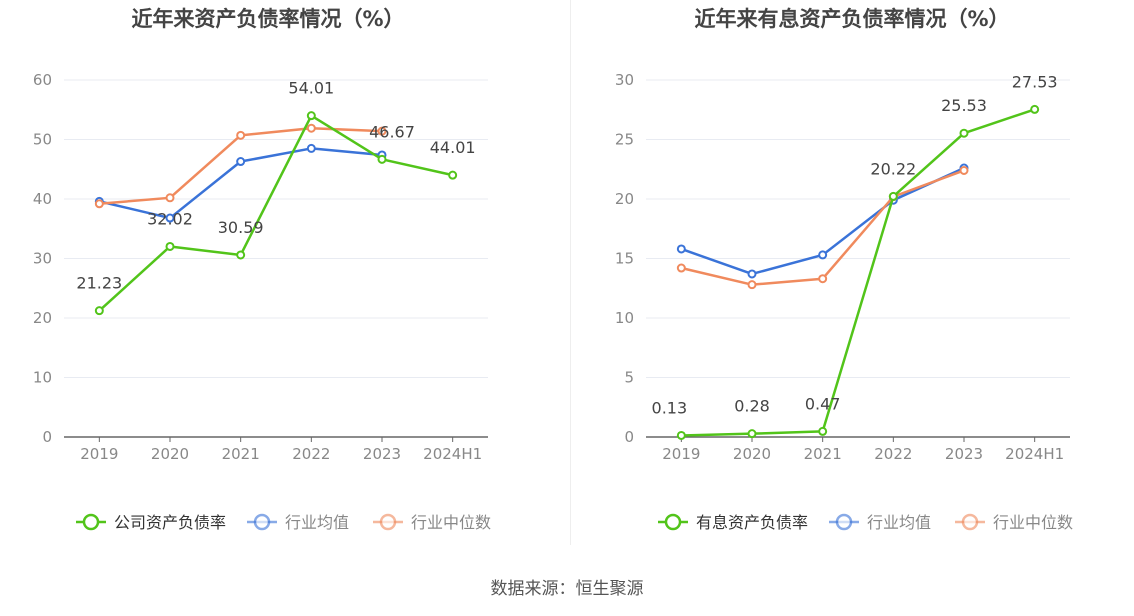  I want to click on data-label: 0.13, so click(670, 407).